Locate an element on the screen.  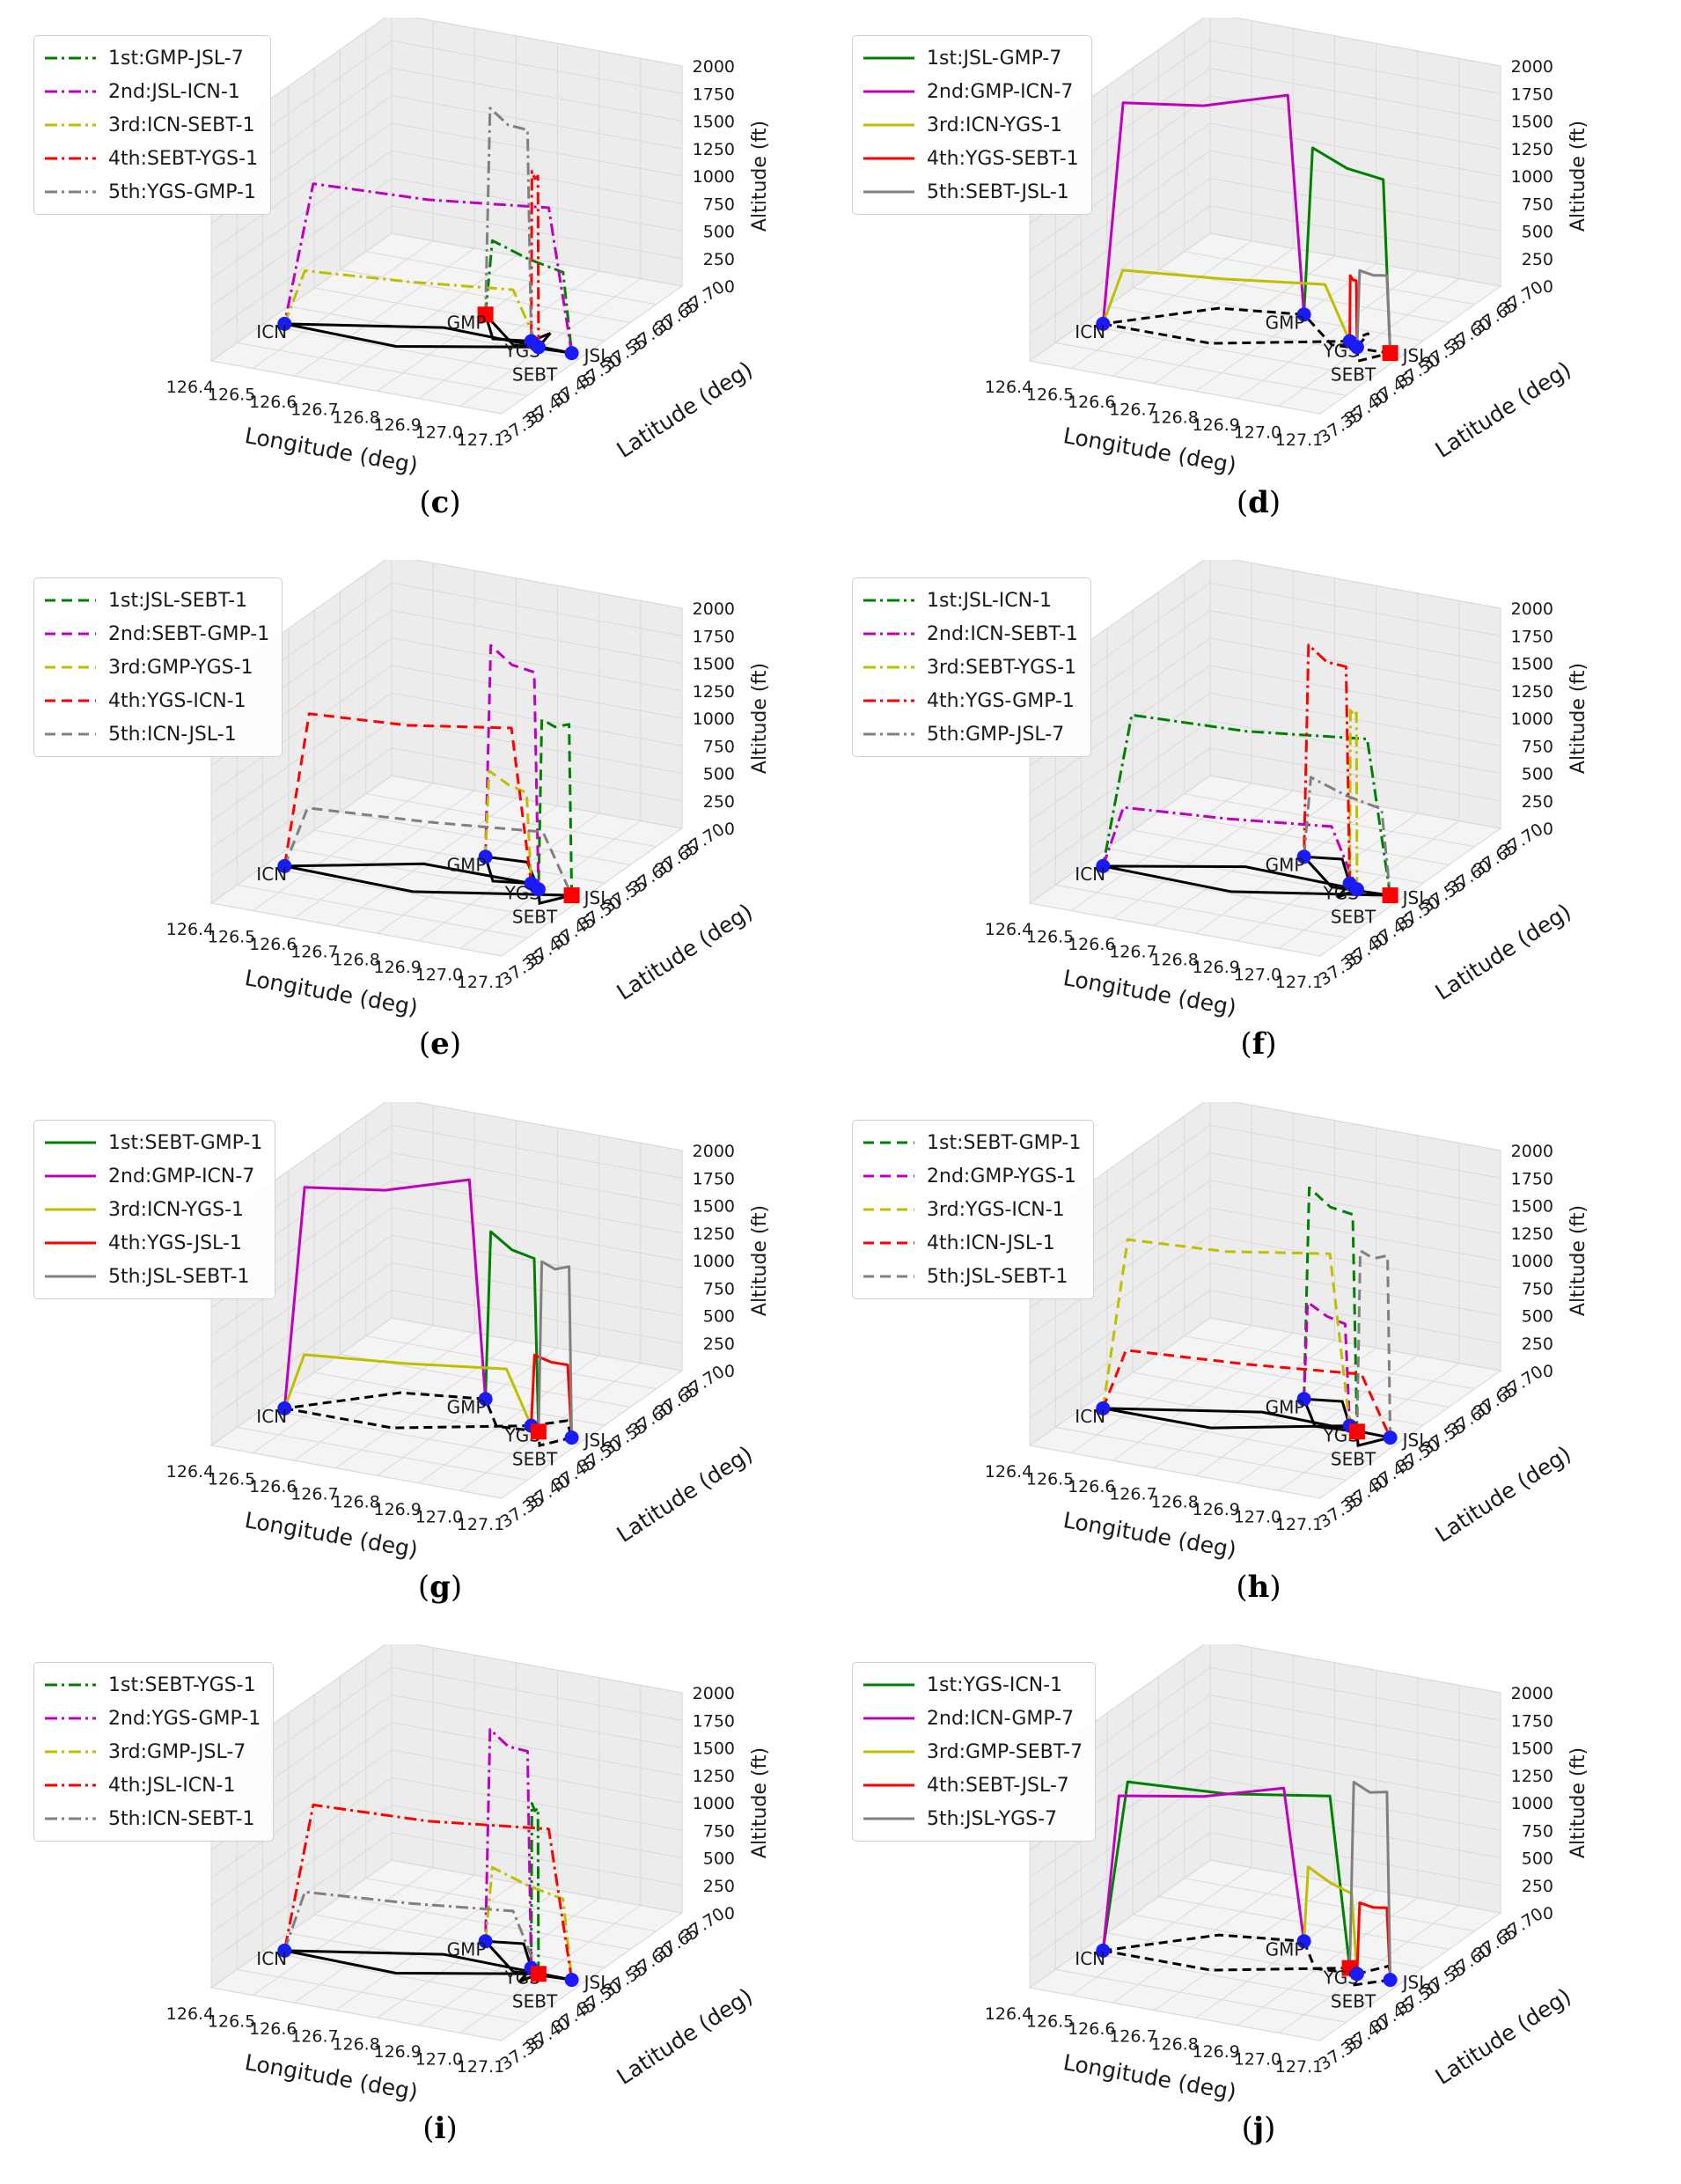
legend-entry: 1st:SEBT-GMP-1 is located at coordinates (152, 1142).